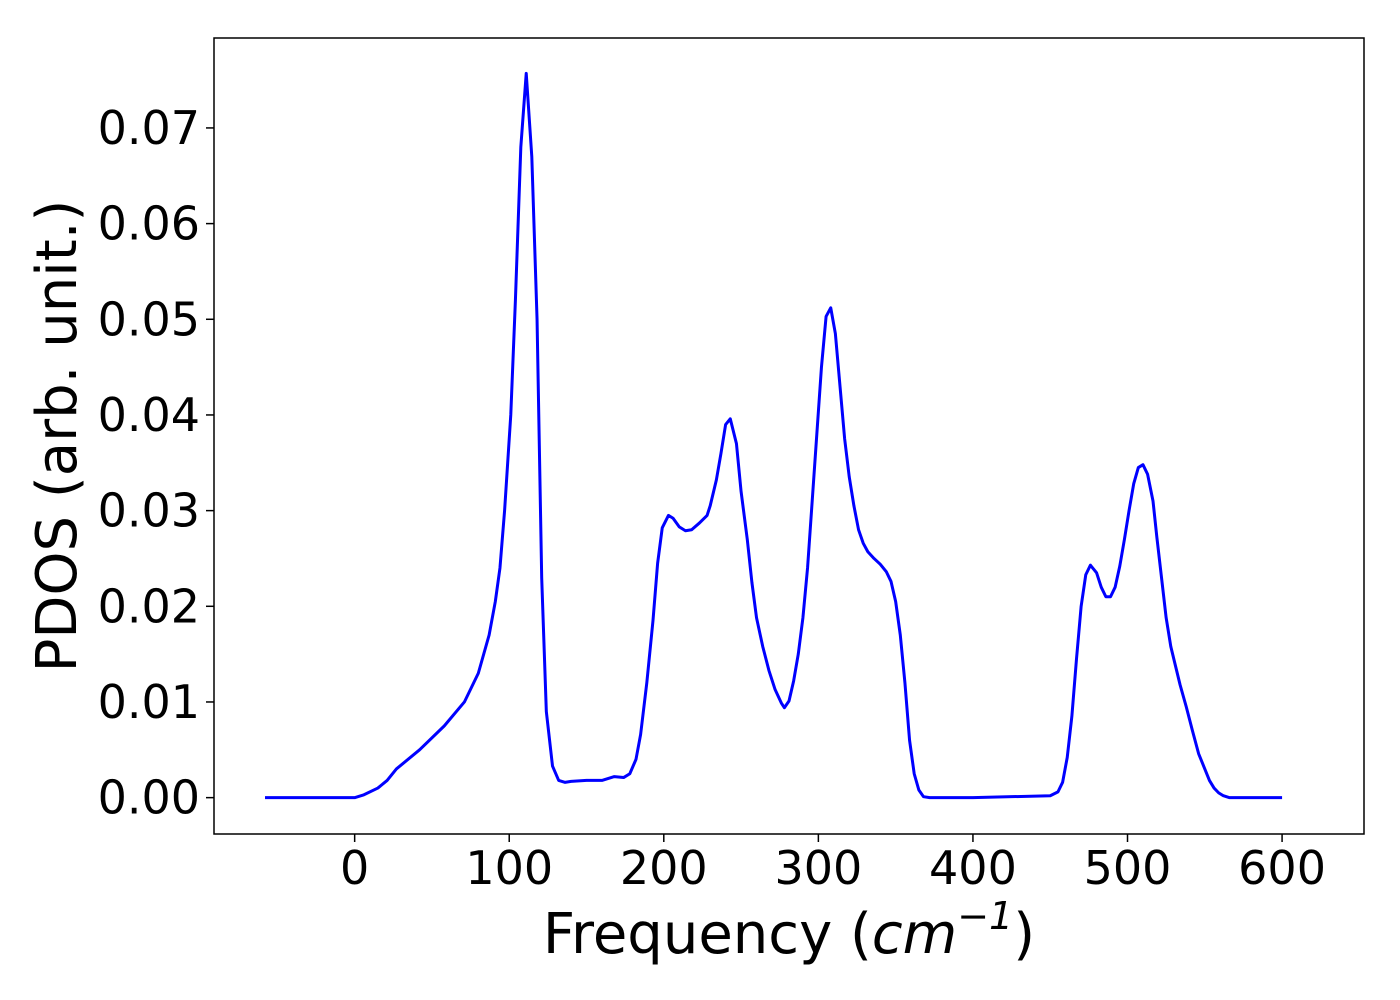 This screenshot has height=1000, width=1400. I want to click on x-label-exponent: −1, so click(985, 916).